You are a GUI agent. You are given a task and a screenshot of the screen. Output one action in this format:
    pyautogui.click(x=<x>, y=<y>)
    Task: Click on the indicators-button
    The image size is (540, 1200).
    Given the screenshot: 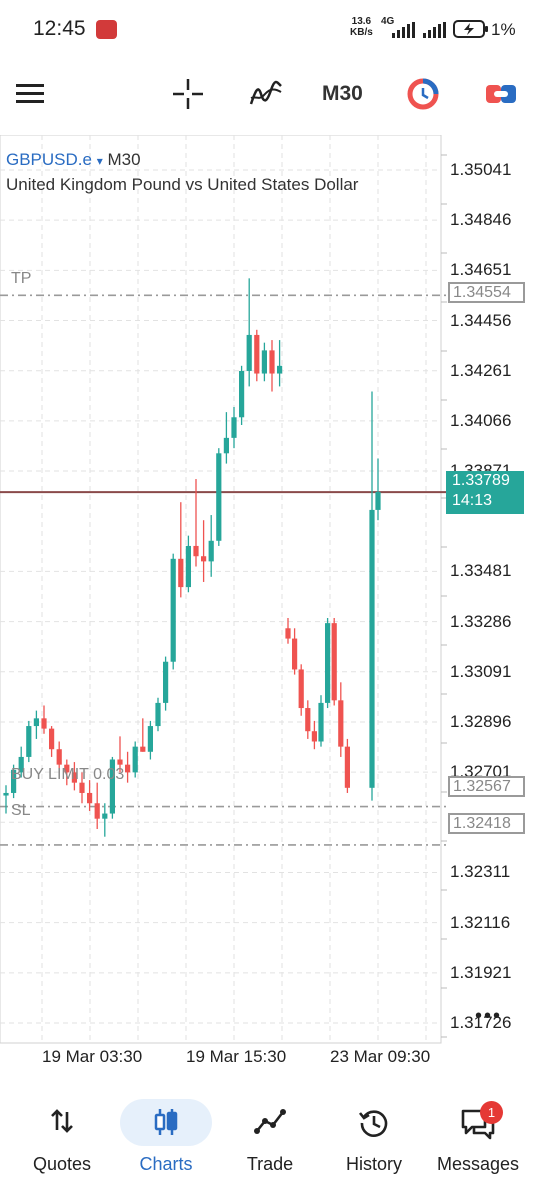 What is the action you would take?
    pyautogui.click(x=266, y=94)
    